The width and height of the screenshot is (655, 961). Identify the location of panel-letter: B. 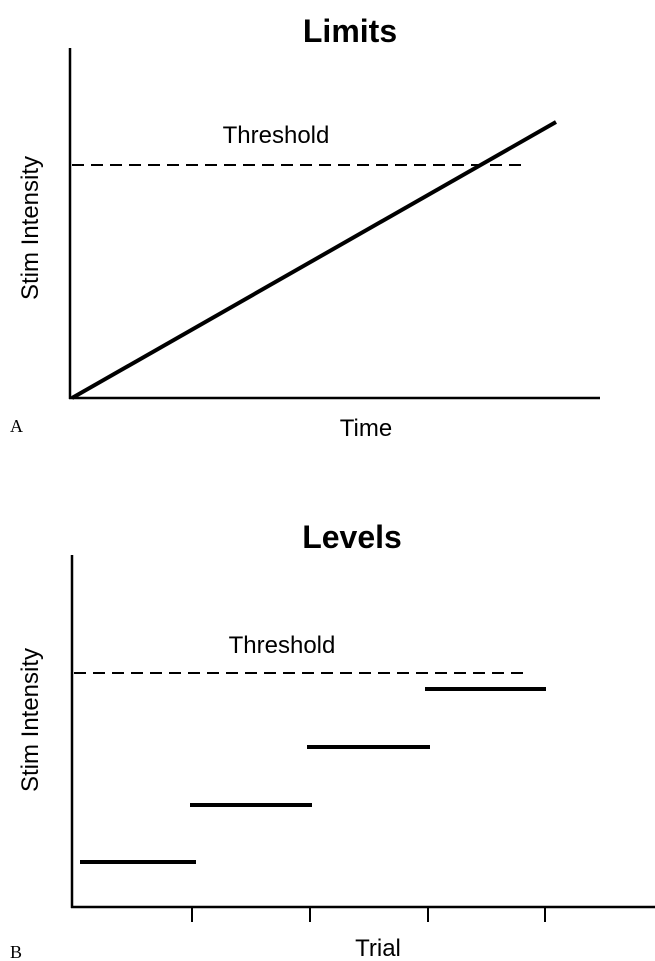
(16, 951).